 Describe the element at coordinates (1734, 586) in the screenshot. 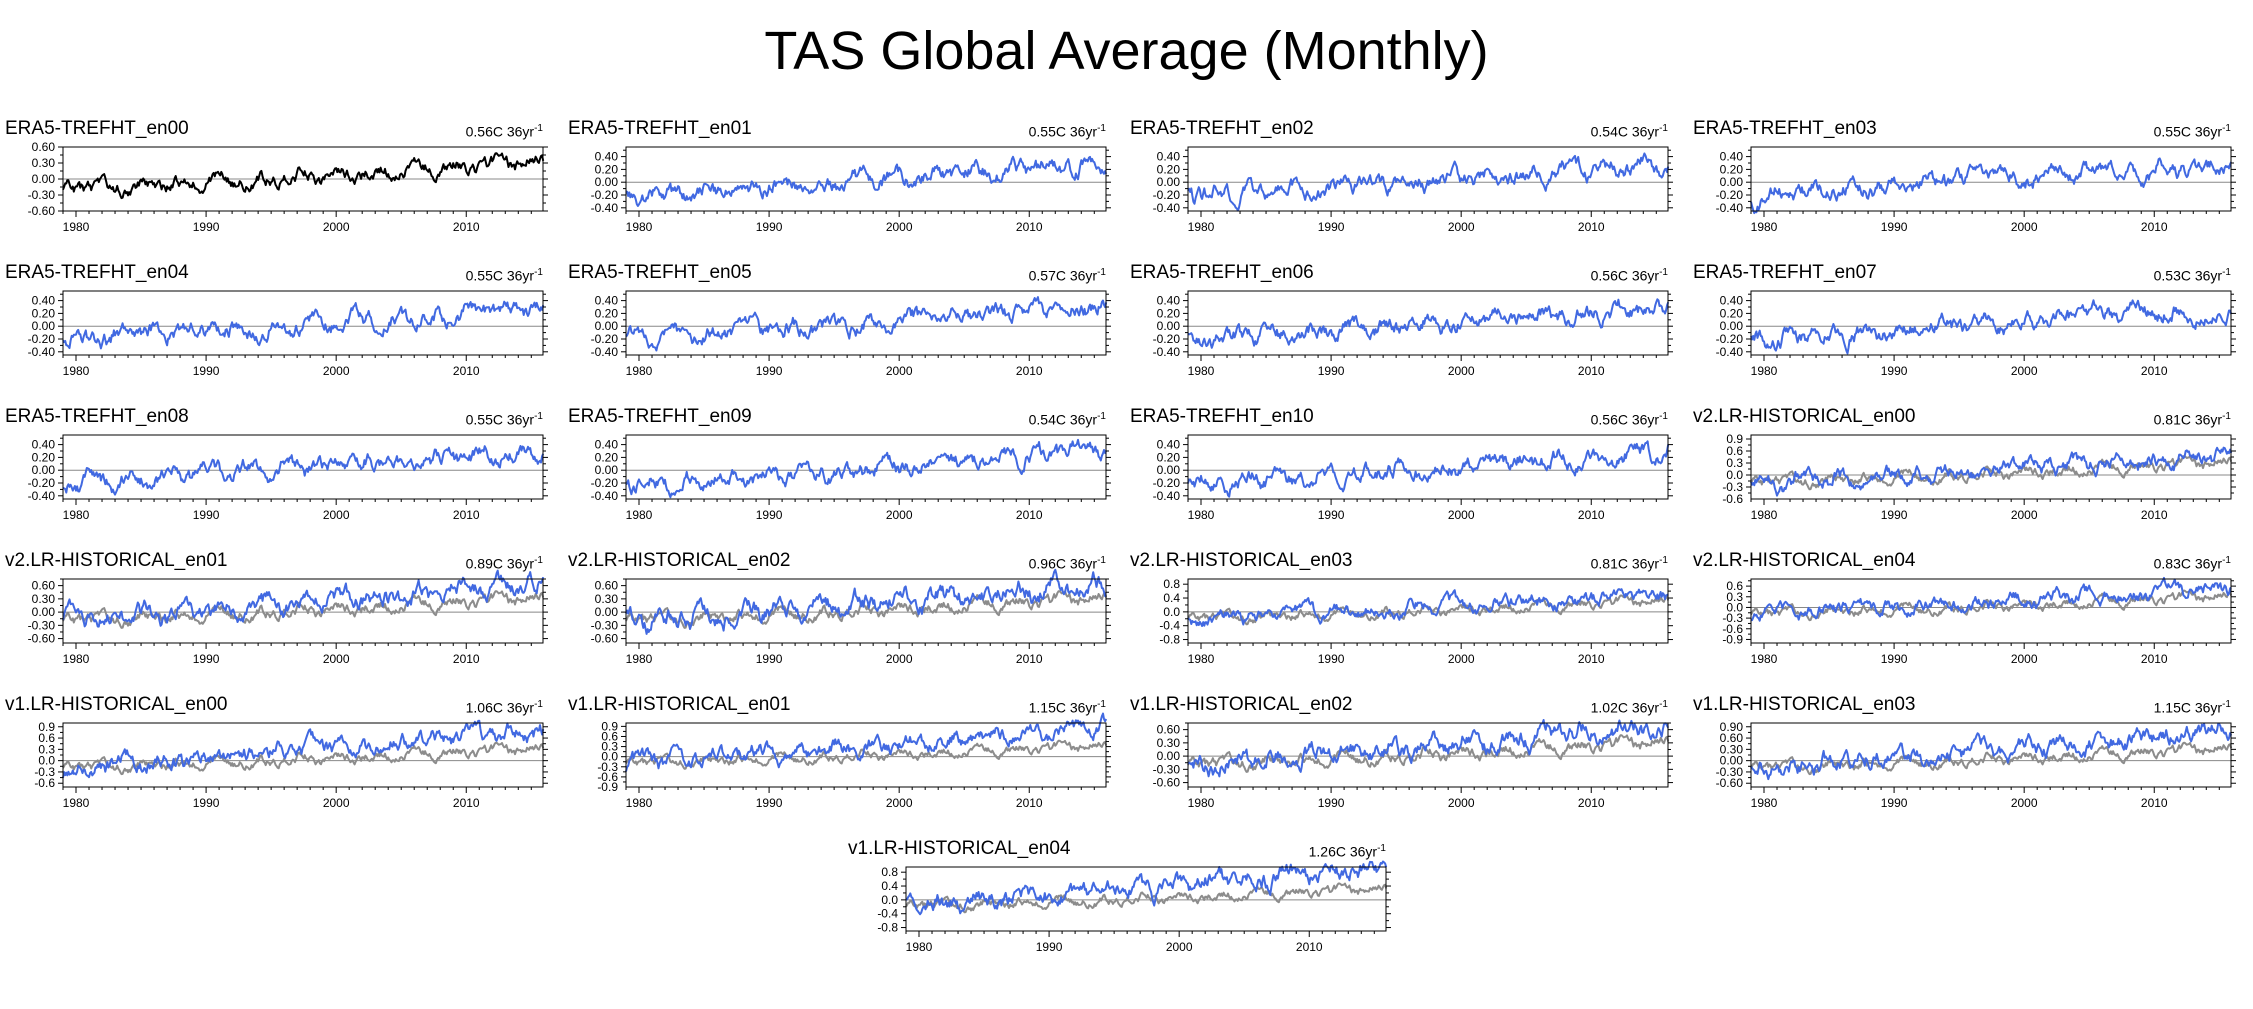

I see `y-tick-label: 0.6` at that location.